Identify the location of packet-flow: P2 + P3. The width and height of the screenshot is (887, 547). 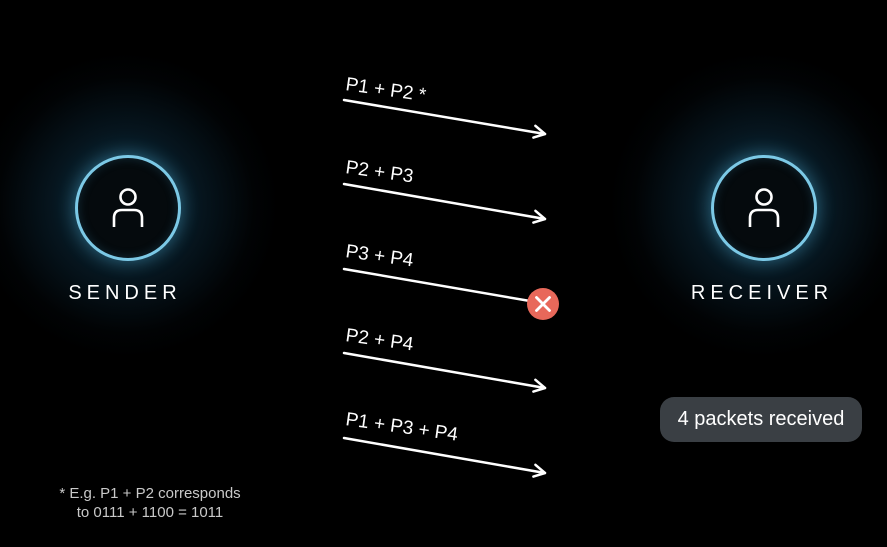
(444, 190).